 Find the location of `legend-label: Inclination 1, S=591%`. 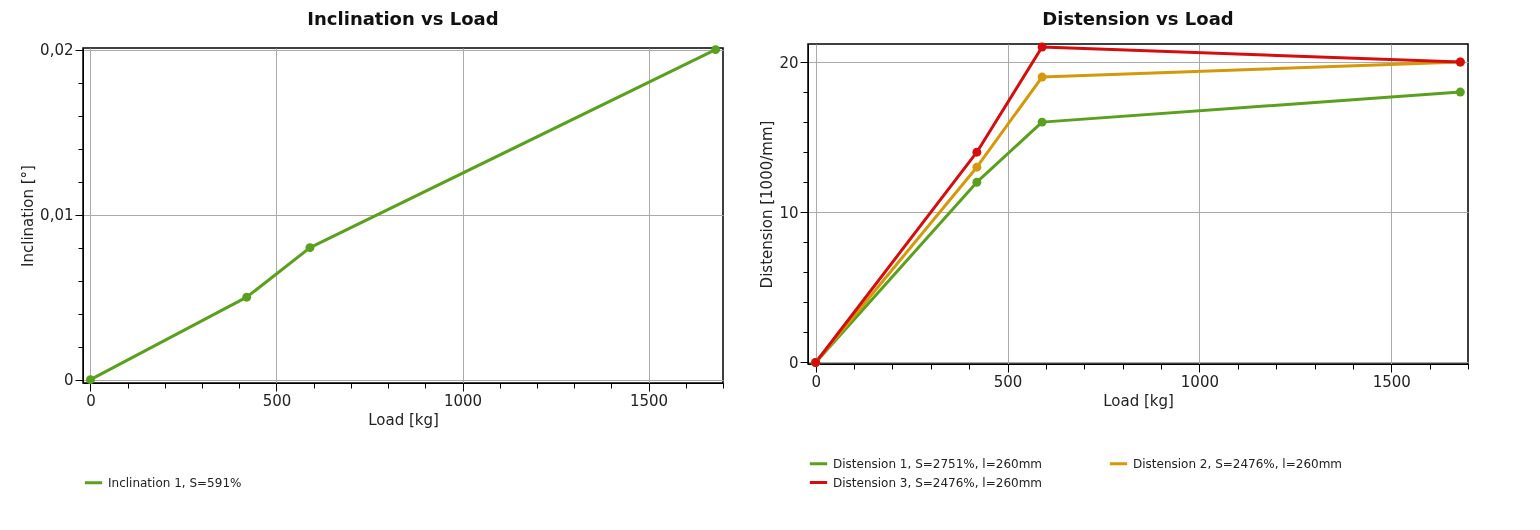

legend-label: Inclination 1, S=591% is located at coordinates (175, 482).